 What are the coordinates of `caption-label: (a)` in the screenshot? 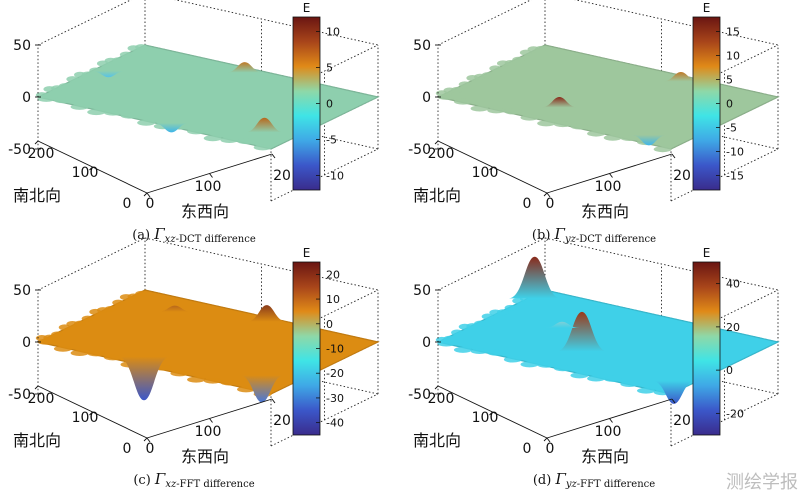 It's located at (143, 235).